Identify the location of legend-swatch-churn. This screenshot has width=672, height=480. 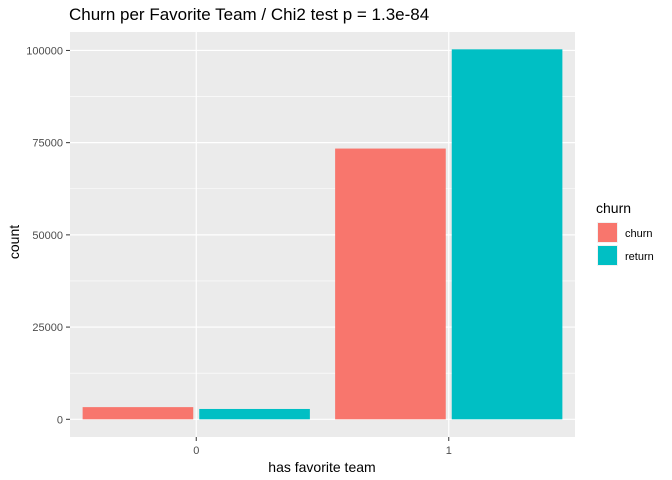
(607, 232).